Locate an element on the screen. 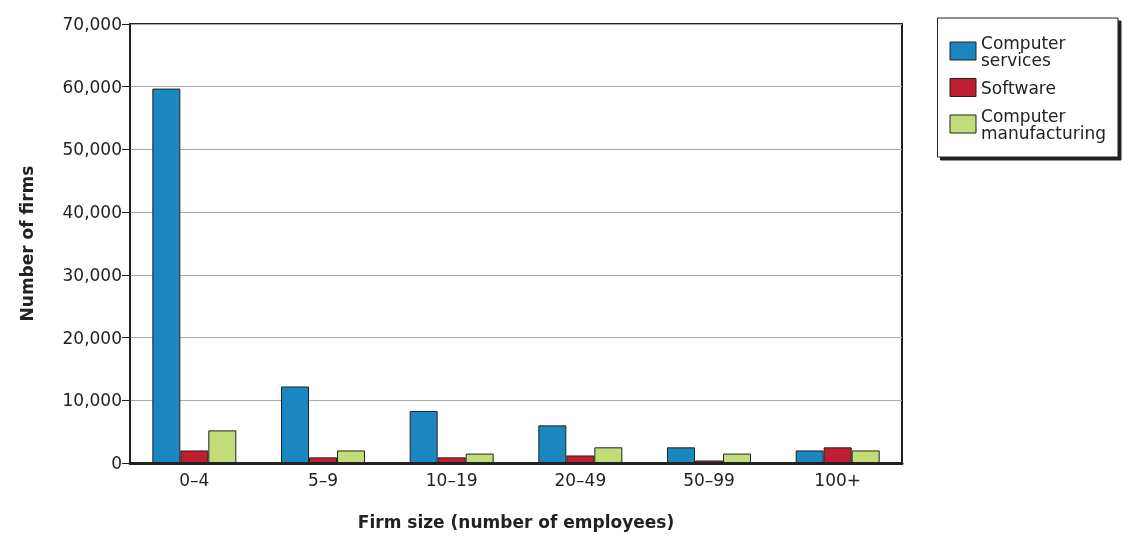 This screenshot has height=546, width=1138. legend-label: Computer services is located at coordinates (1026, 51).